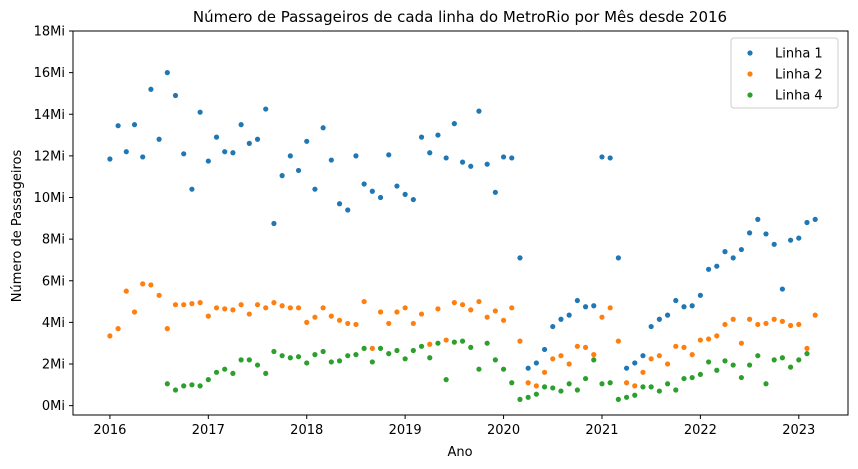  What do you see at coordinates (459, 452) in the screenshot?
I see `x-axis-title: Ano` at bounding box center [459, 452].